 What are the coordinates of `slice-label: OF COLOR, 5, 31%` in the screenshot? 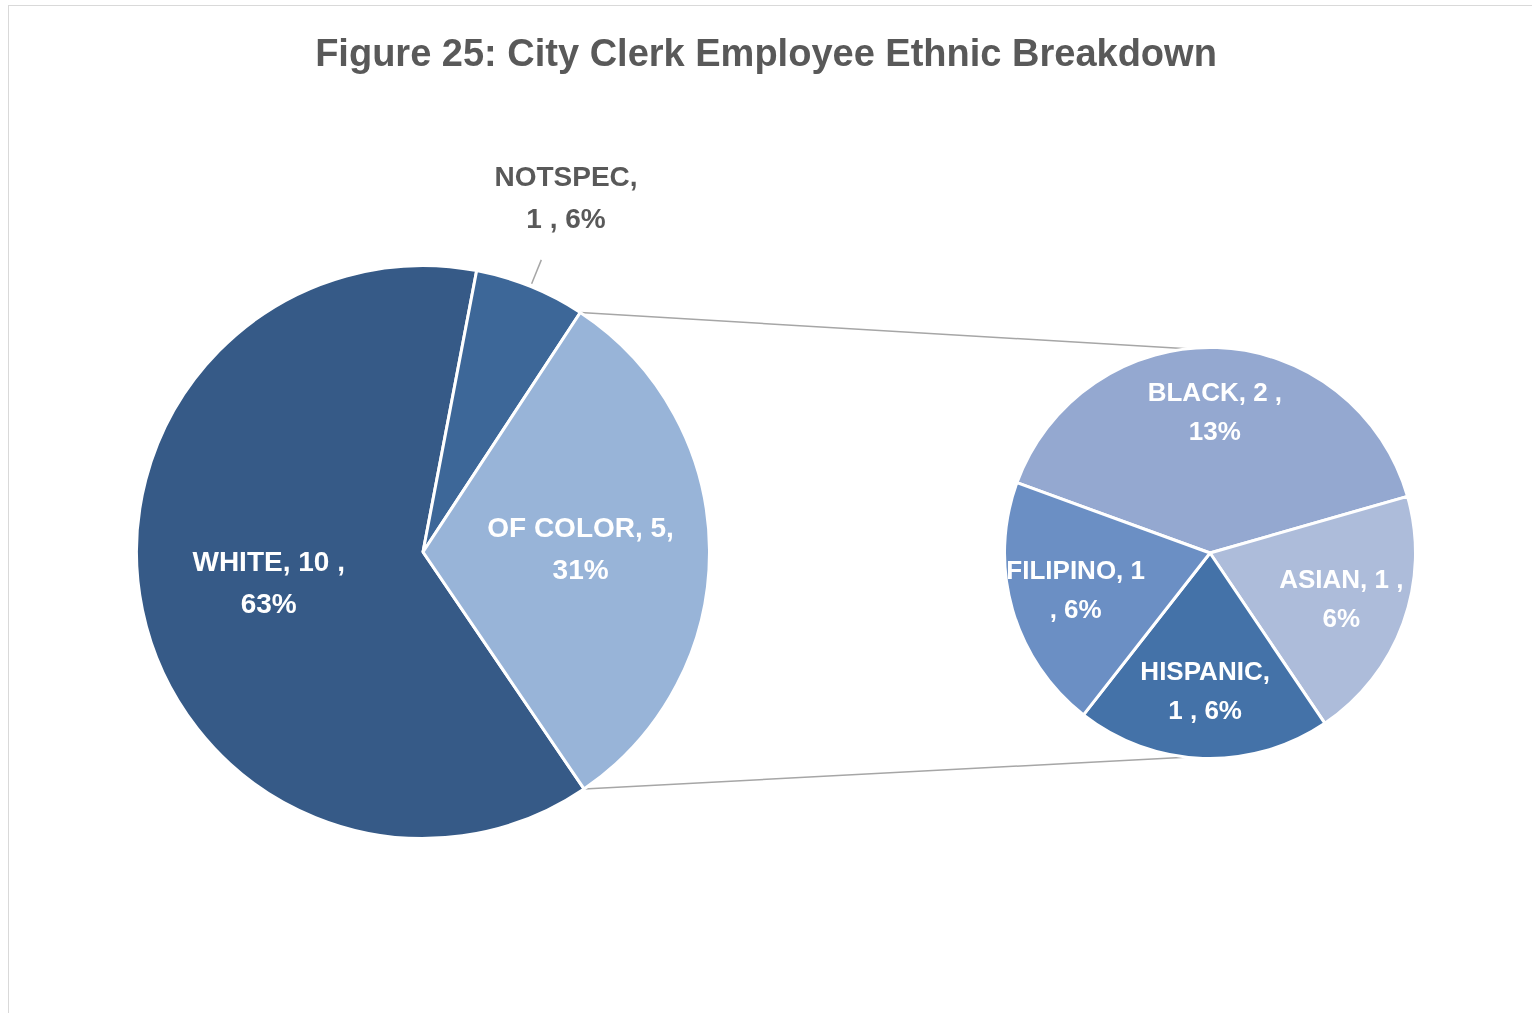 It's located at (580, 549).